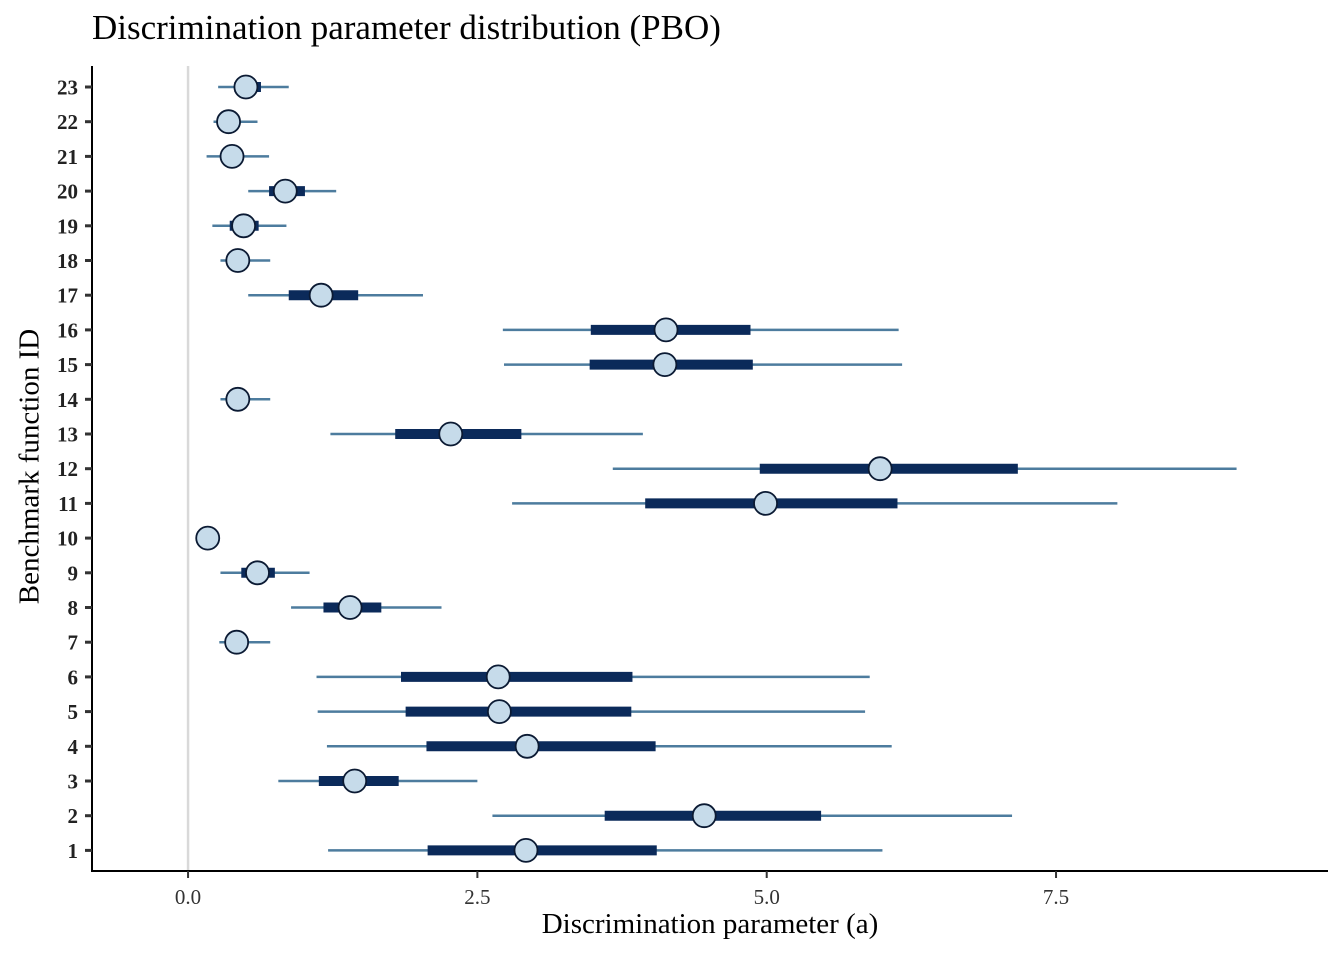 This screenshot has height=960, width=1344. I want to click on y-tick-label: 16, so click(67, 330).